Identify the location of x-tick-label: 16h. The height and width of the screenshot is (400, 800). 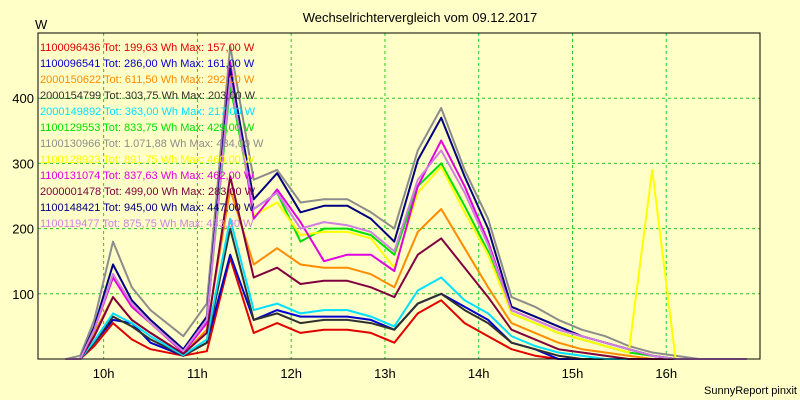
(666, 373).